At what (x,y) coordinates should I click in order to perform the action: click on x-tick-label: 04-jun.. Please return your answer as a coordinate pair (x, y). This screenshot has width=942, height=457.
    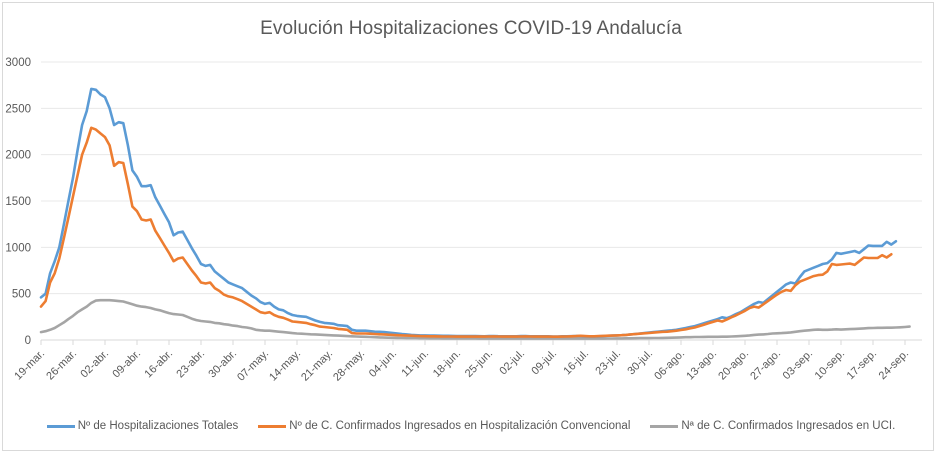
    Looking at the image, I should click on (383, 364).